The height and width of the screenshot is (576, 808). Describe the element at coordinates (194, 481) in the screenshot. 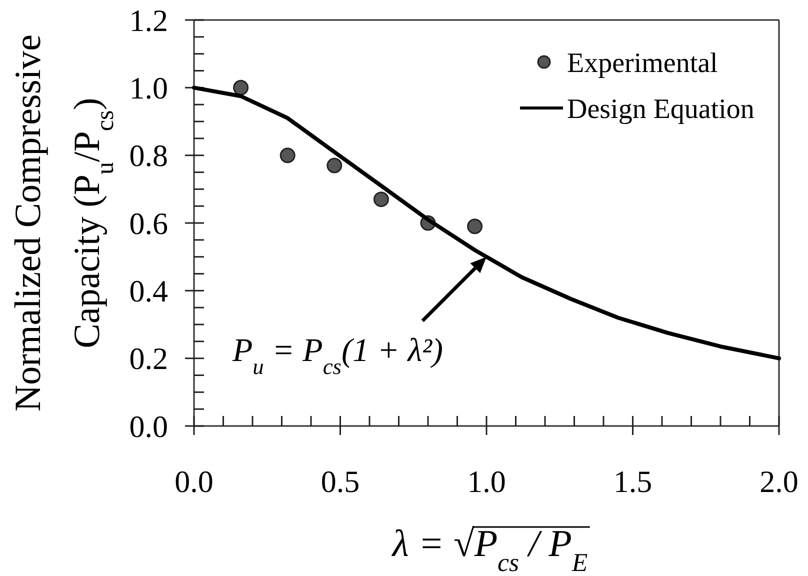

I see `x-tick-label: 0.0` at that location.